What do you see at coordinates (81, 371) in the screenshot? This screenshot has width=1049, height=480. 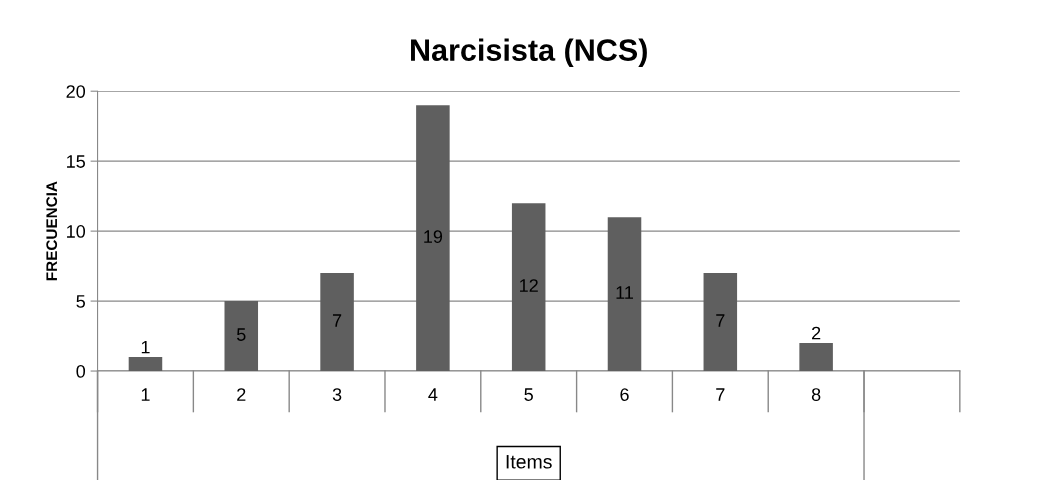 I see `y-tick-label: 0` at bounding box center [81, 371].